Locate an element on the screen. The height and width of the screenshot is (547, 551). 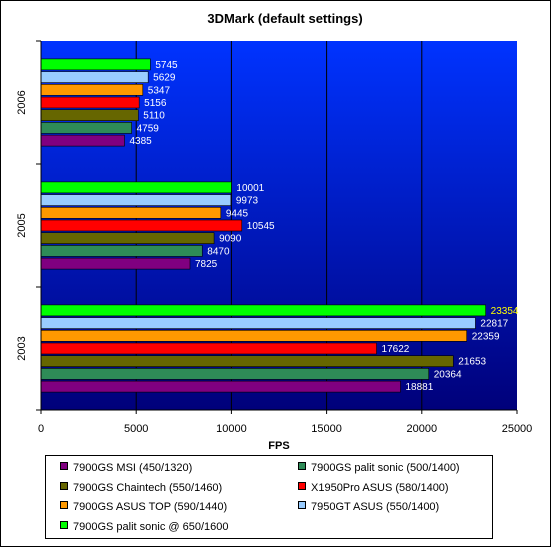
data-label: 5745 is located at coordinates (166, 65).